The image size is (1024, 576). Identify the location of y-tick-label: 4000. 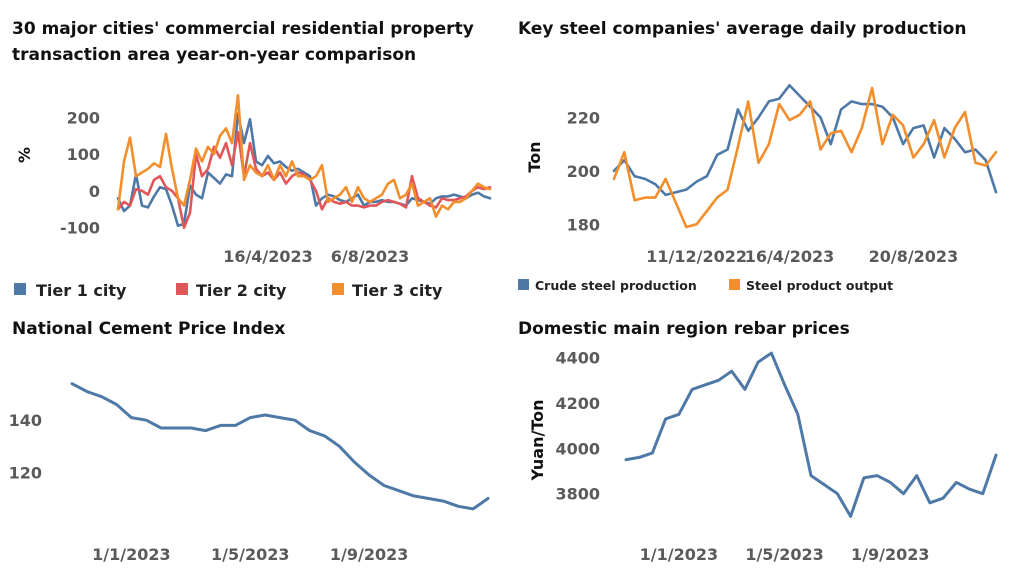
(577, 448).